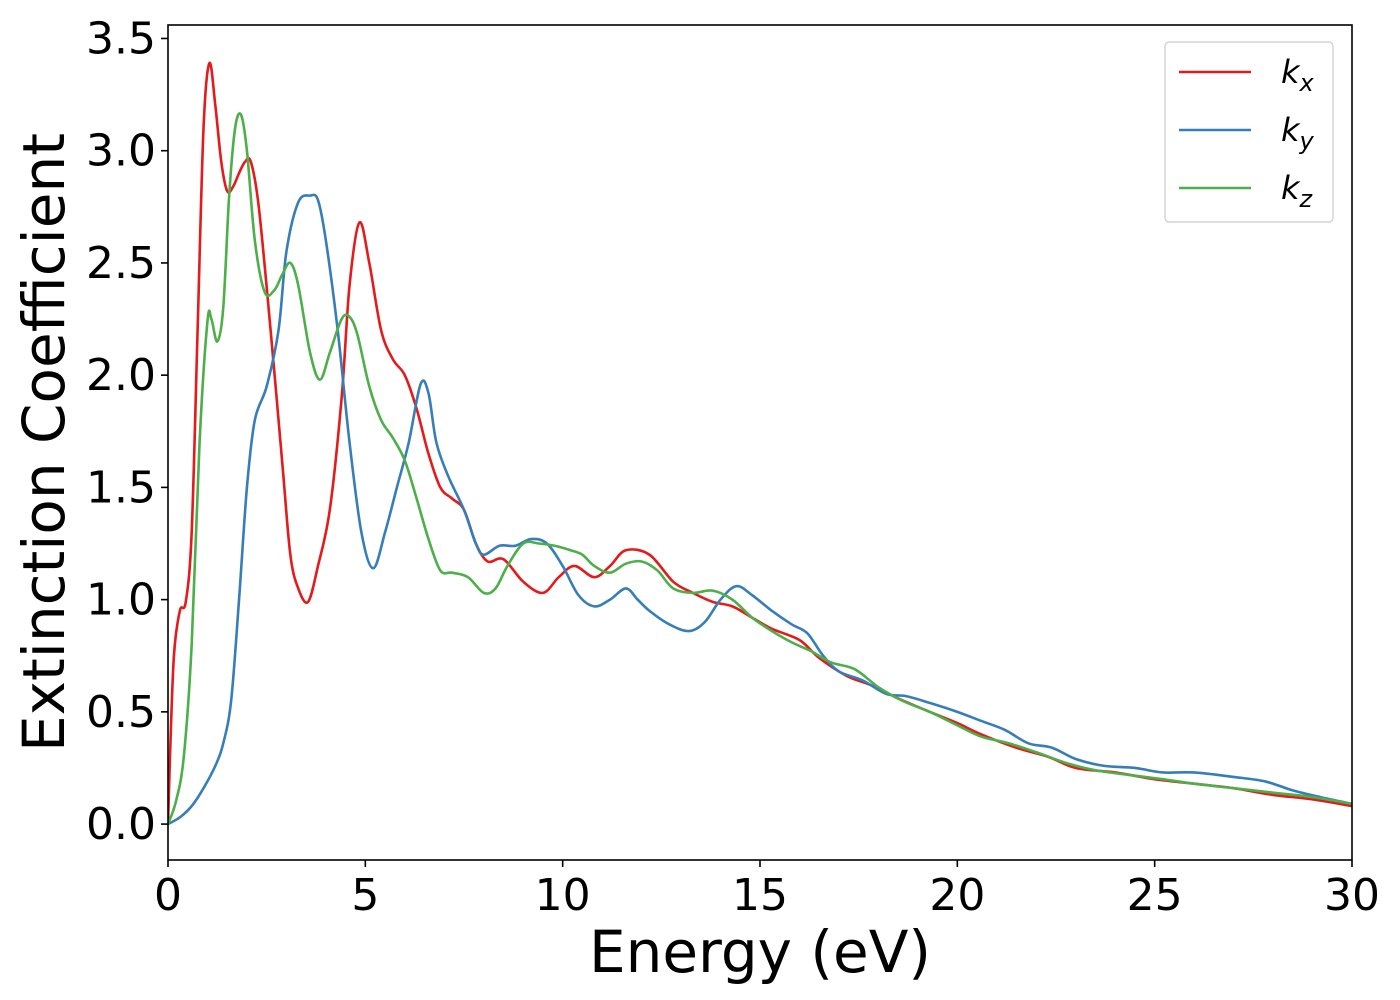 The width and height of the screenshot is (1400, 1000). Describe the element at coordinates (1297, 191) in the screenshot. I see `legend-label-kz: kz` at that location.